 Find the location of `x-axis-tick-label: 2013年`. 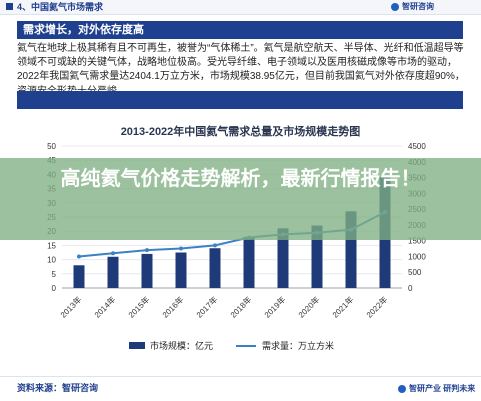

x-axis-tick-label: 2013年 is located at coordinates (70, 306).